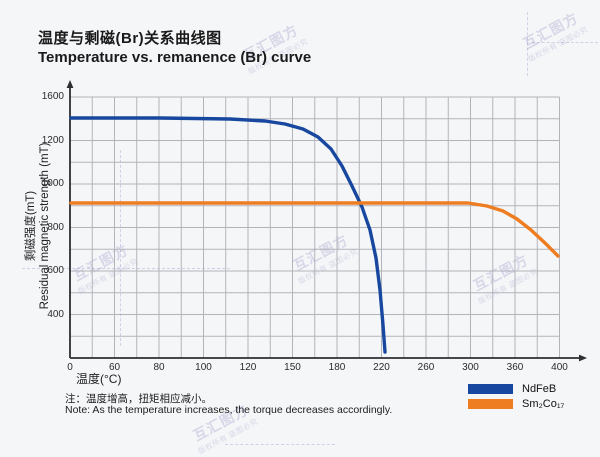  Describe the element at coordinates (515, 367) in the screenshot. I see `x-tick-label: 360` at that location.